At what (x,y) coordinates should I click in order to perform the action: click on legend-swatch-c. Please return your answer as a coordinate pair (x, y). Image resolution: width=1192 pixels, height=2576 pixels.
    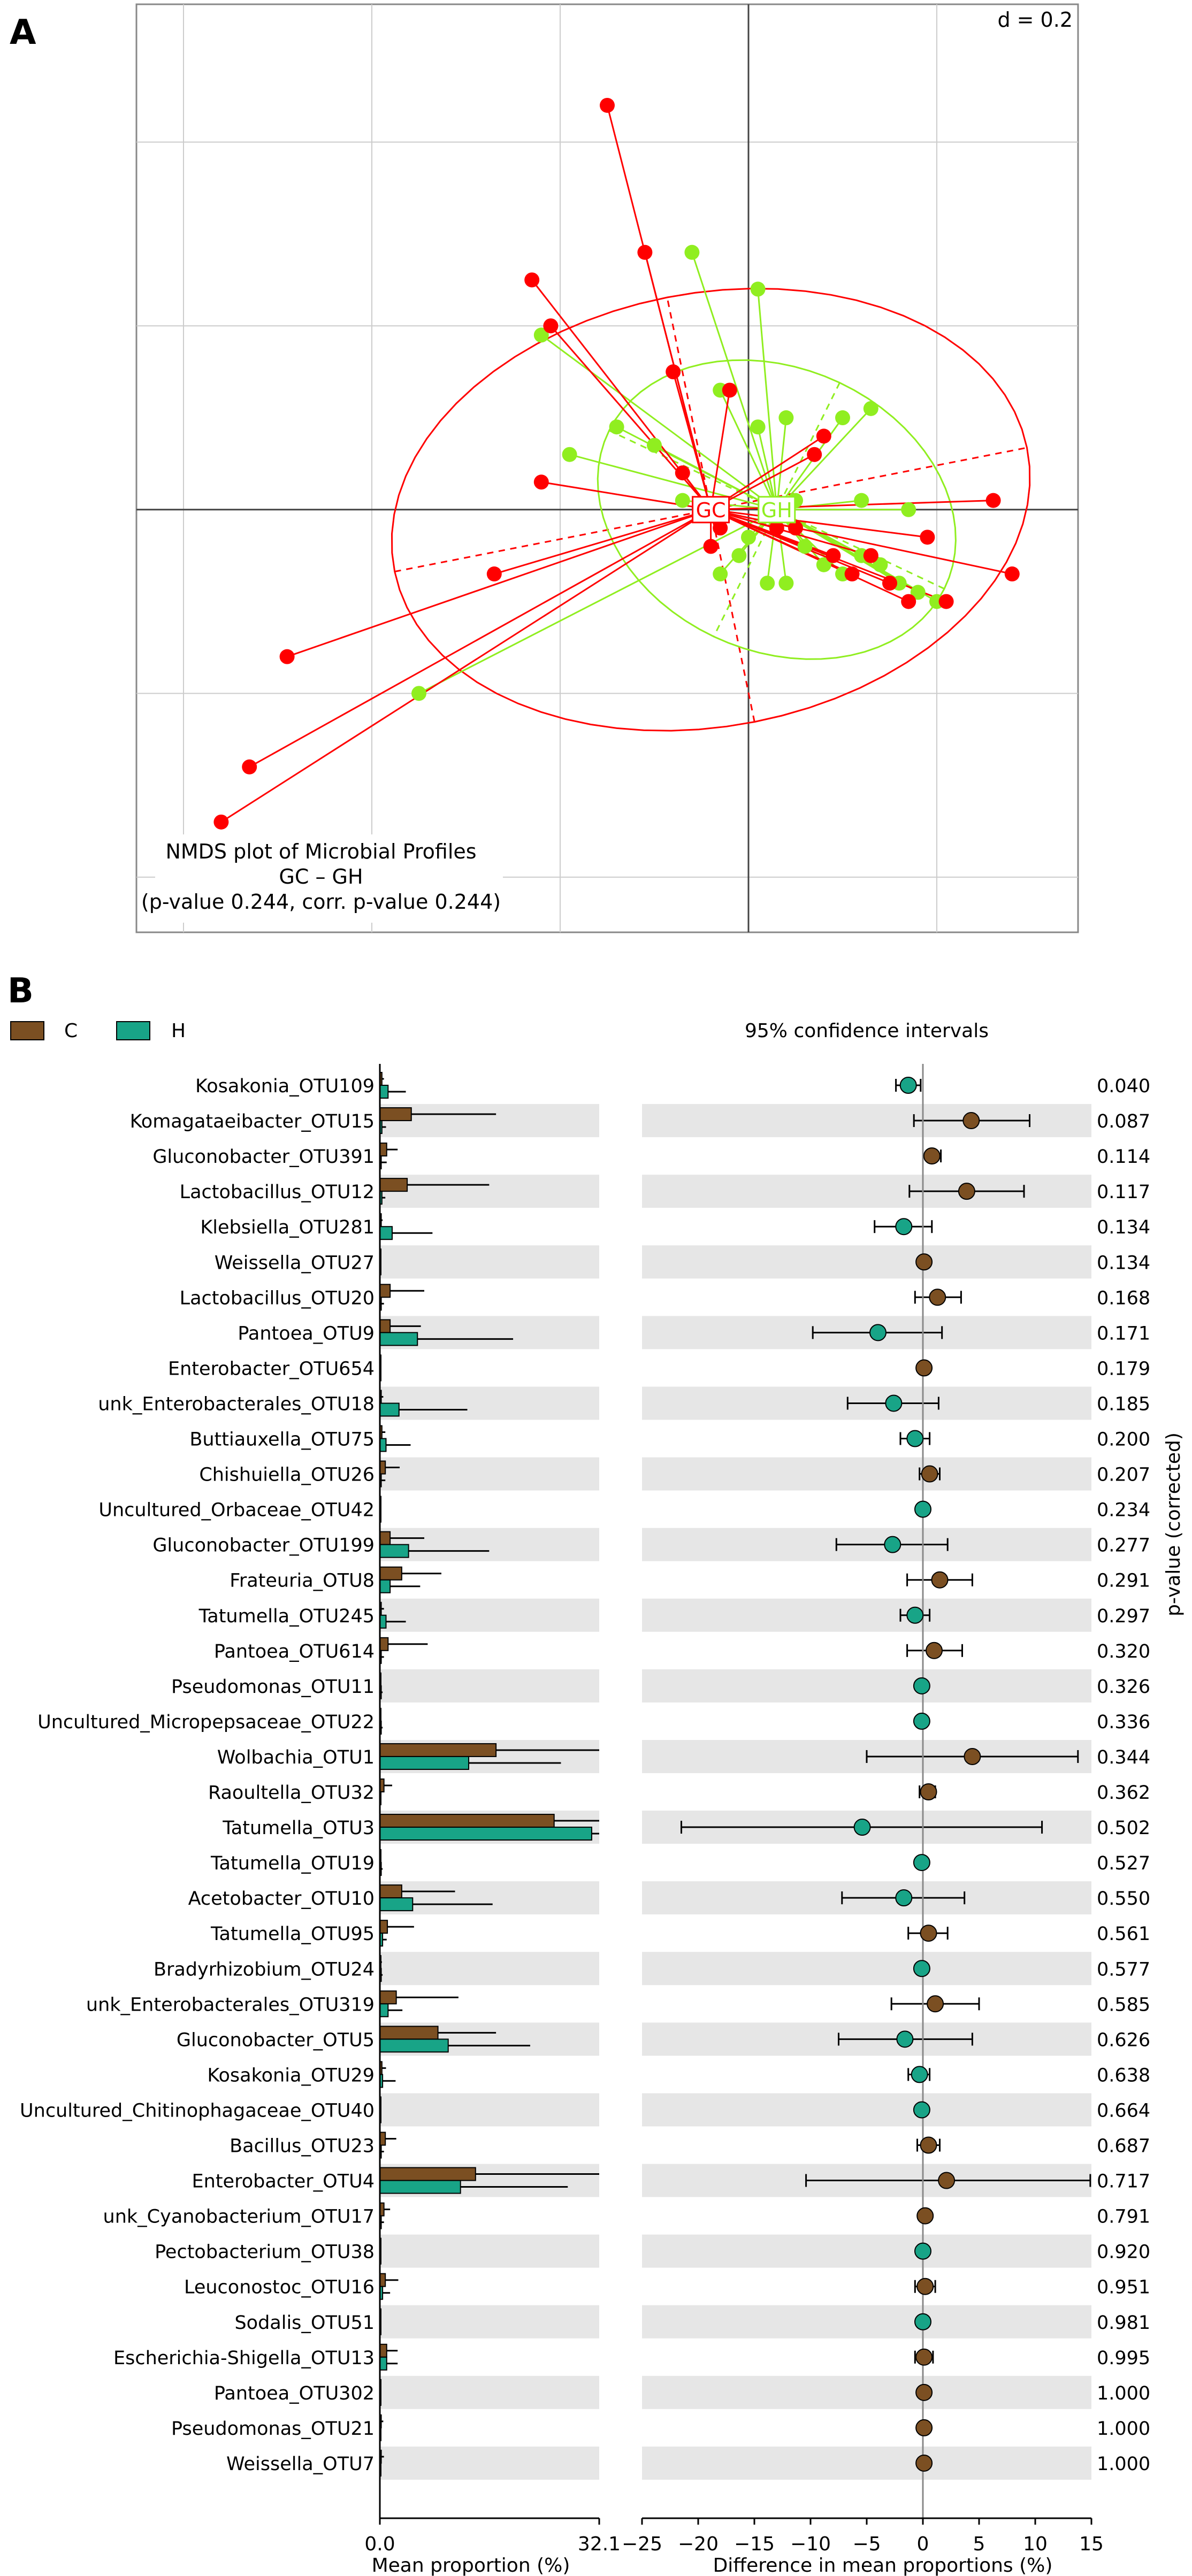
    Looking at the image, I should click on (27, 1030).